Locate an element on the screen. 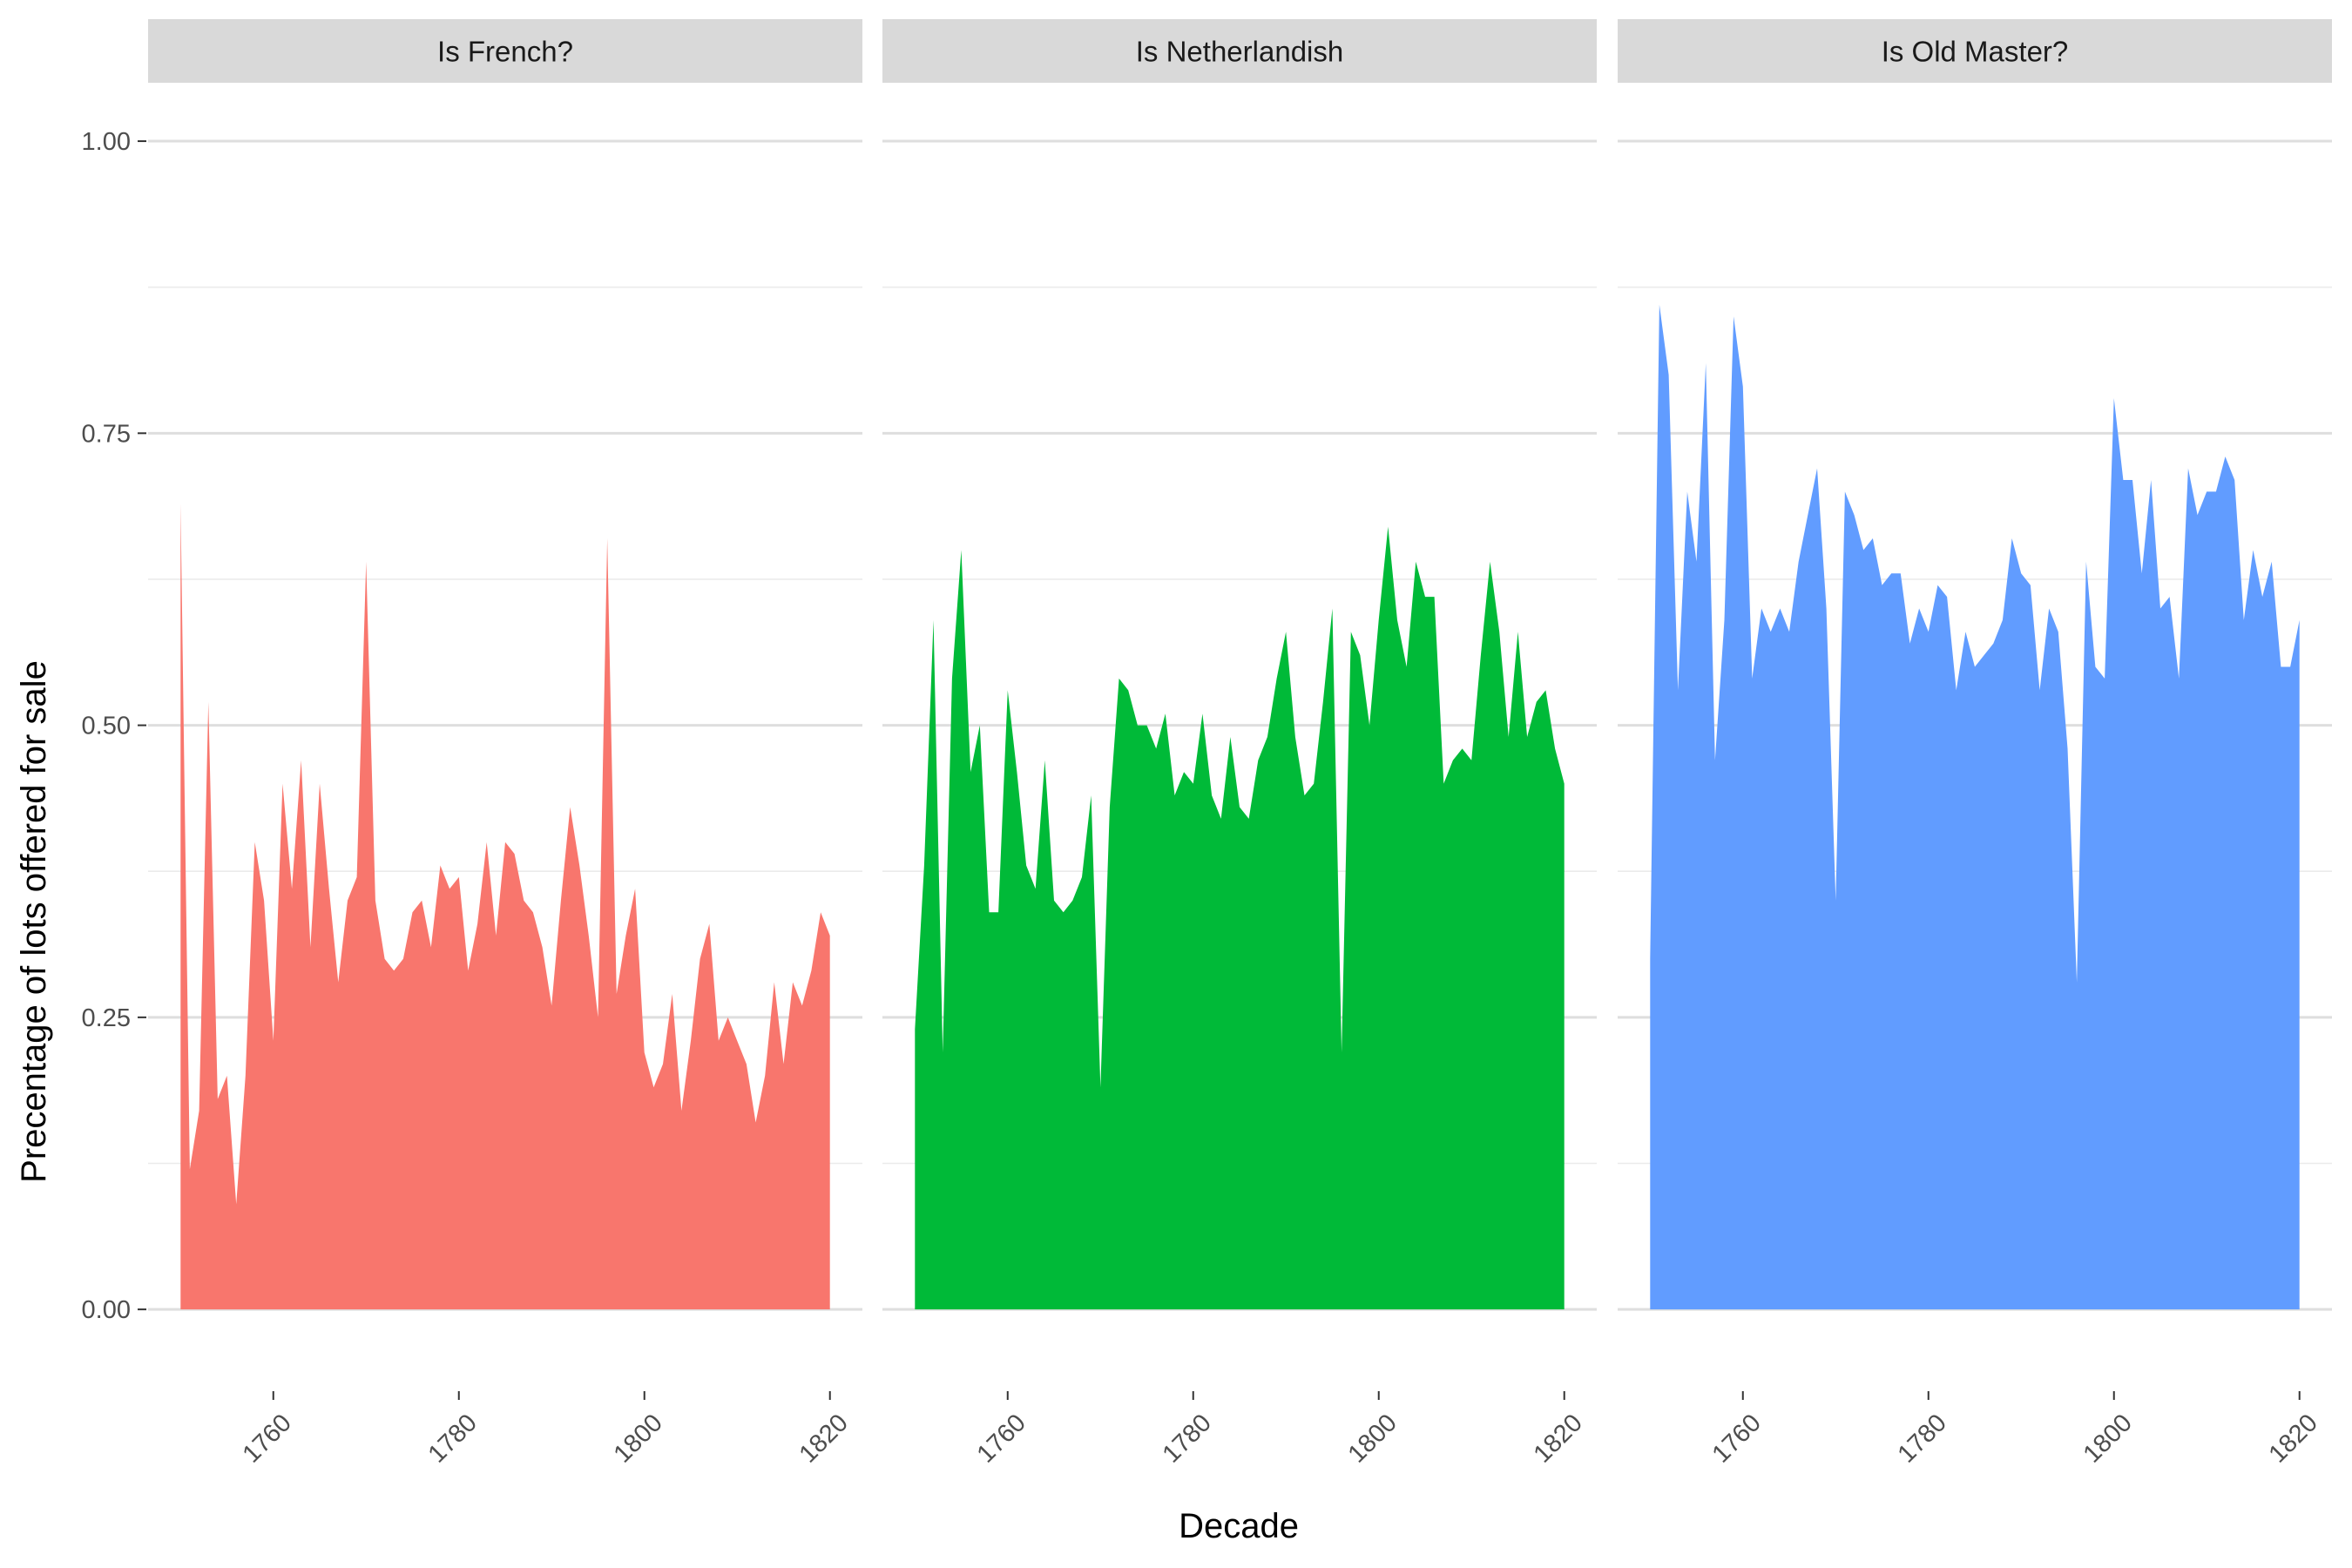  y-axis: 0.00 0.25 0.50 0.75 1.00 is located at coordinates (114, 726).